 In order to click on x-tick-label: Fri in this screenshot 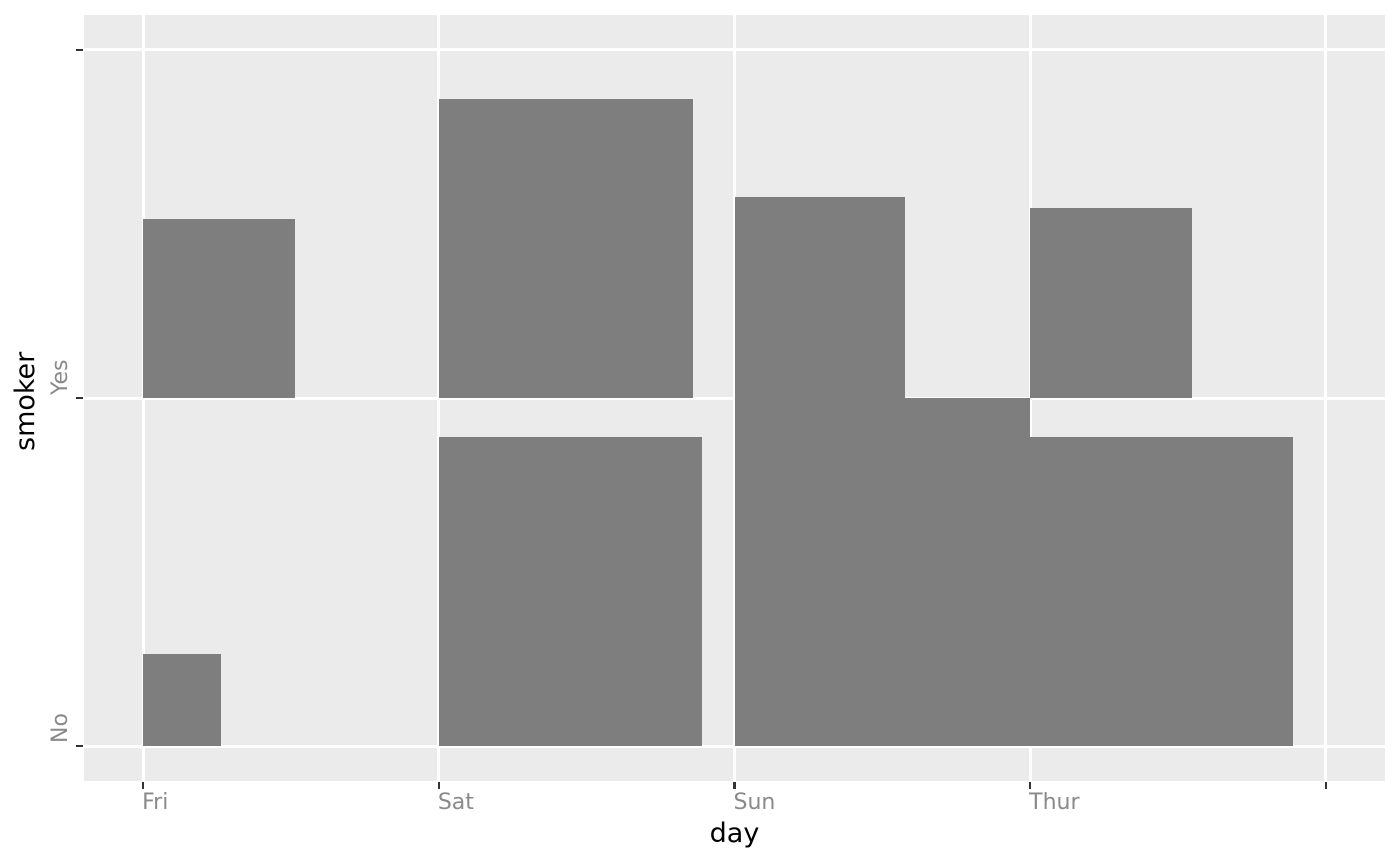, I will do `click(155, 802)`.